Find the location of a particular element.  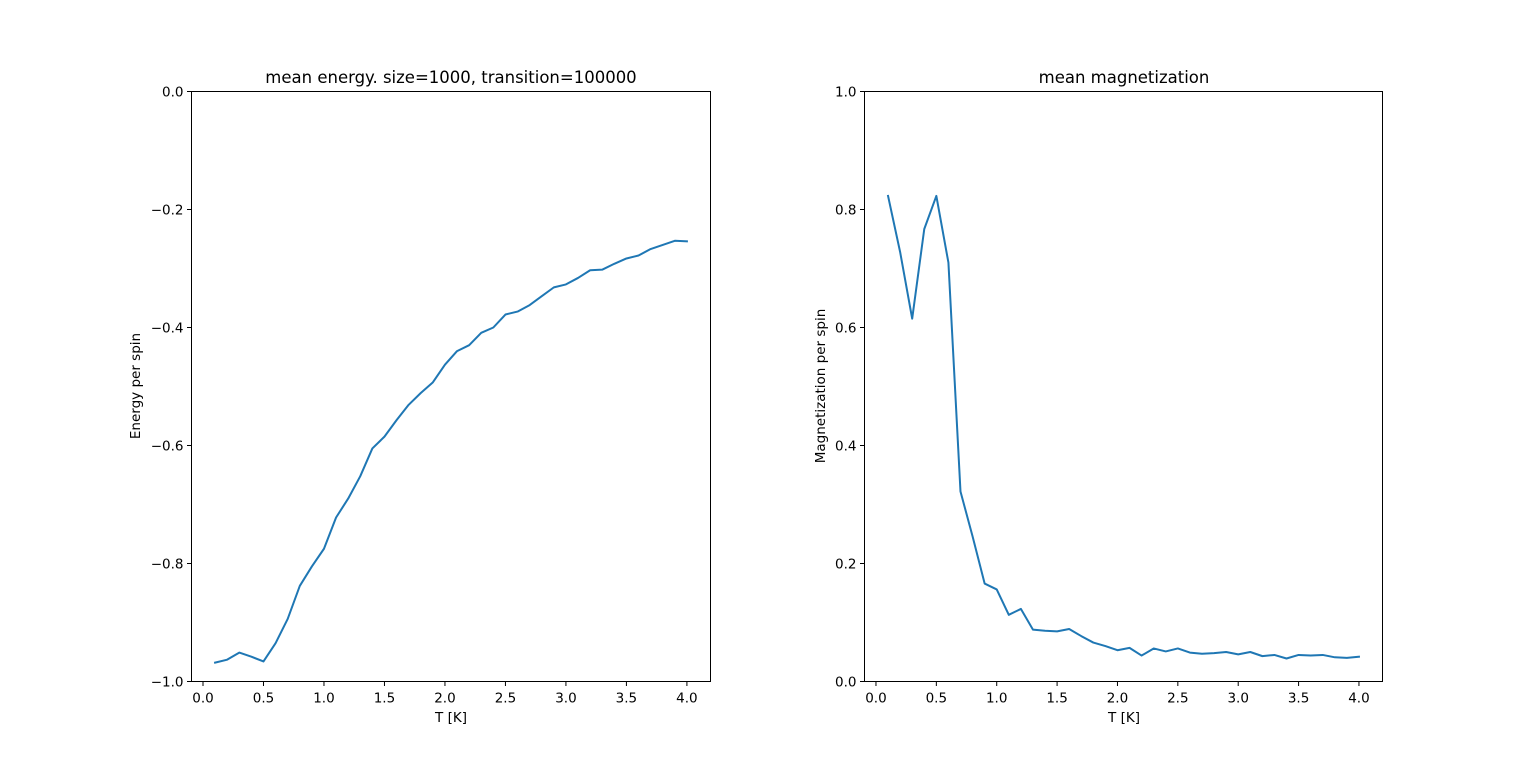

magnetization-y-tick-label: 0.2 is located at coordinates (845, 565).